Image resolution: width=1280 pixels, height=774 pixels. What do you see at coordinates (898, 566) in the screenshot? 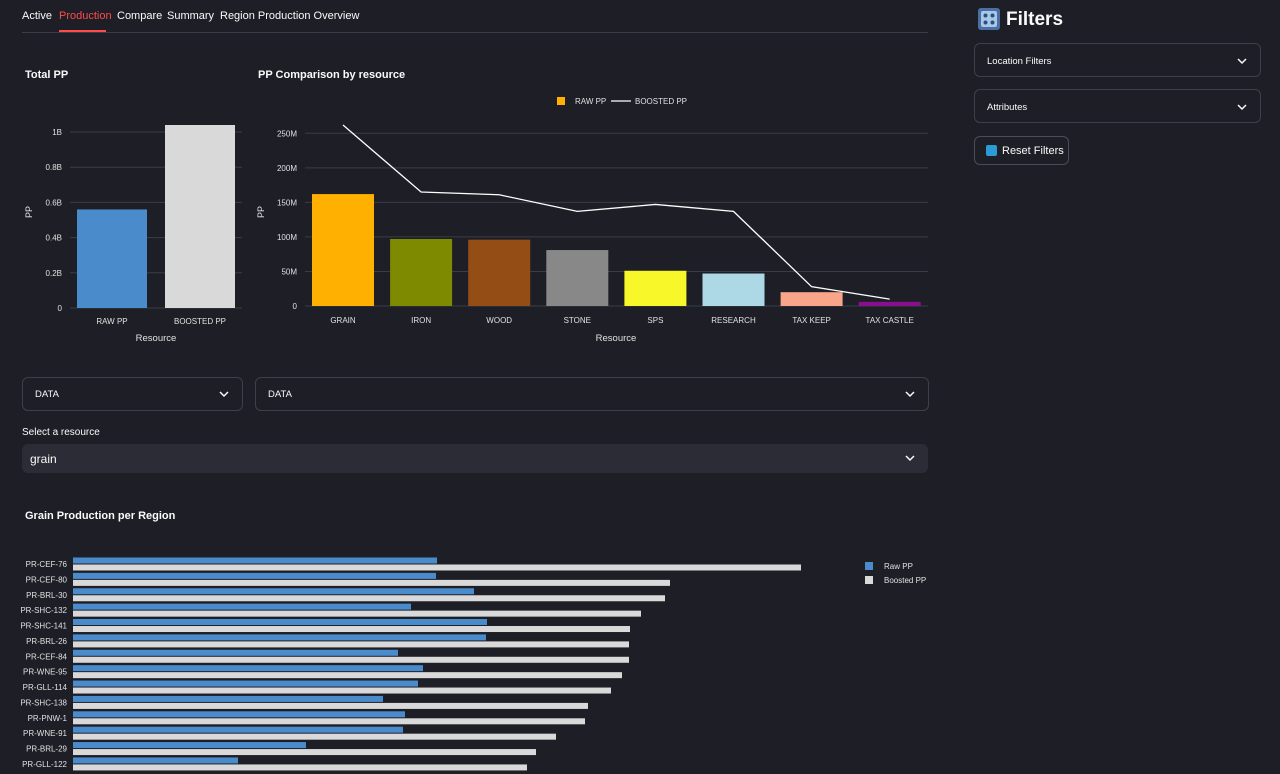
I see `legend-label-raw-pp: Raw PP` at bounding box center [898, 566].